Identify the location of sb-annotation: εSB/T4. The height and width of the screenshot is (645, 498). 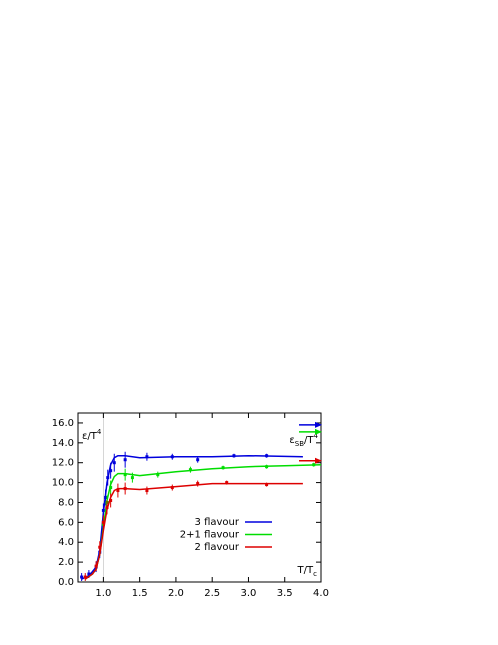
(303, 440).